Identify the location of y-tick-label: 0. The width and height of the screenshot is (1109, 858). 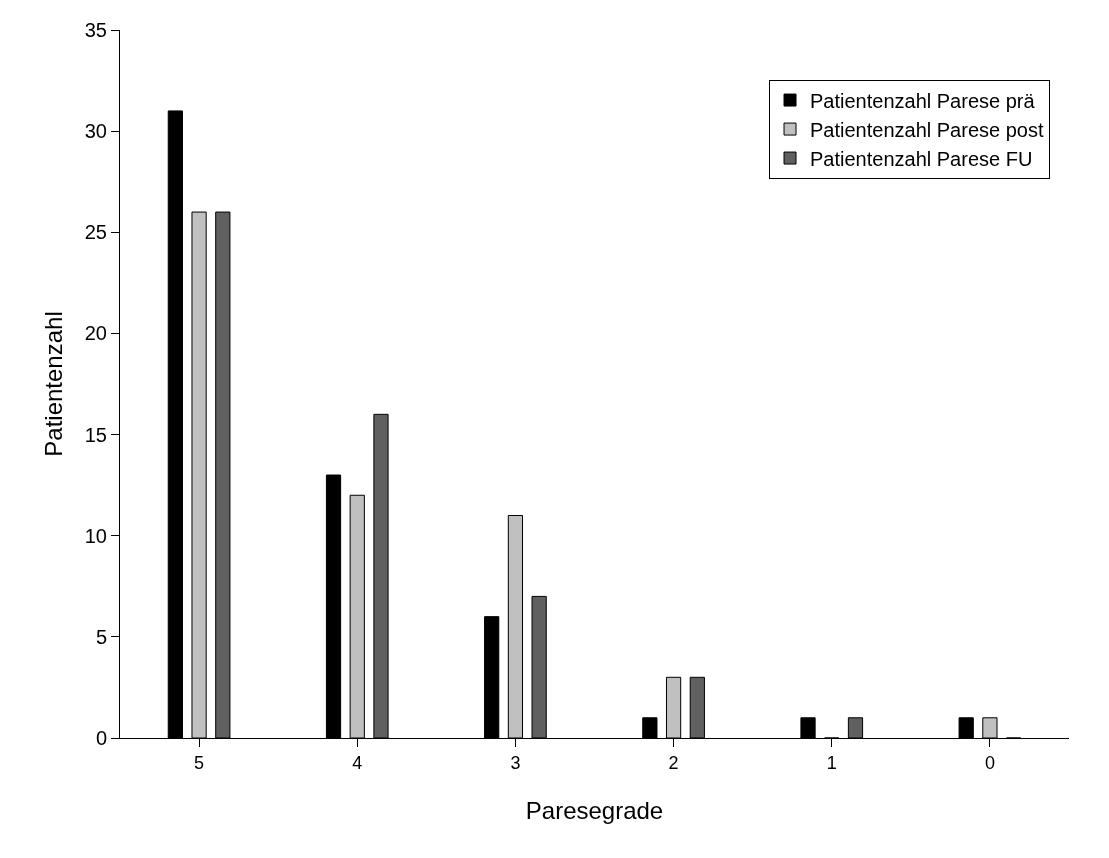
(101, 738).